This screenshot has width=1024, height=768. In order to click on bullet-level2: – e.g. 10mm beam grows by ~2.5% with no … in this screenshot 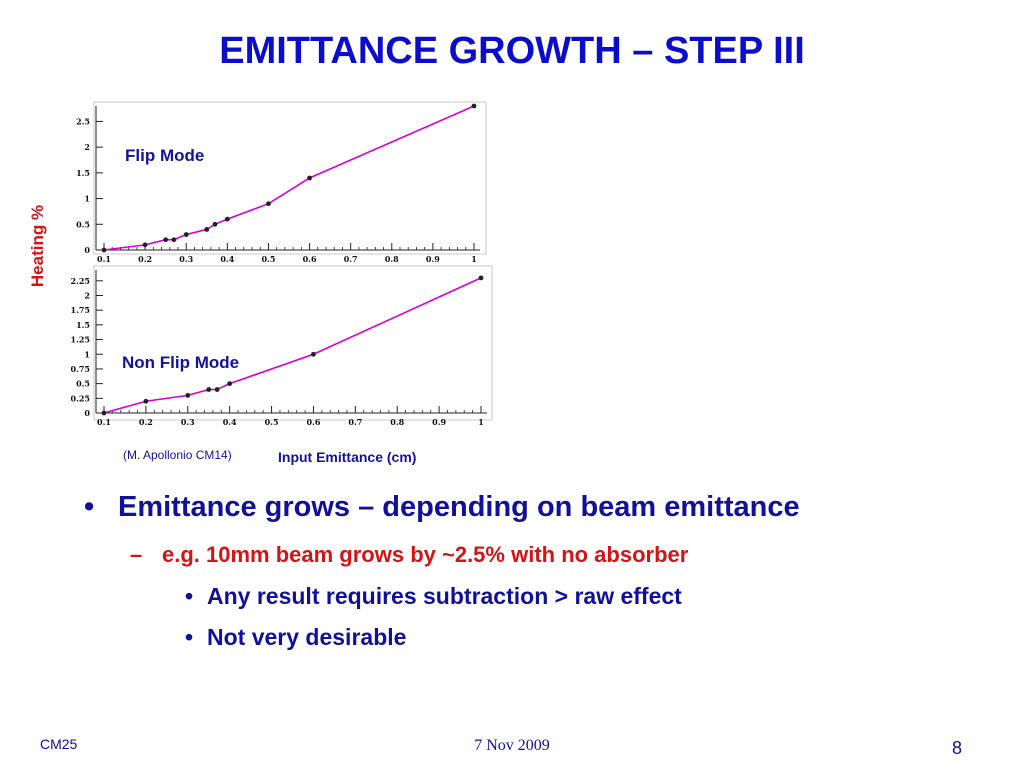, I will do `click(409, 555)`.